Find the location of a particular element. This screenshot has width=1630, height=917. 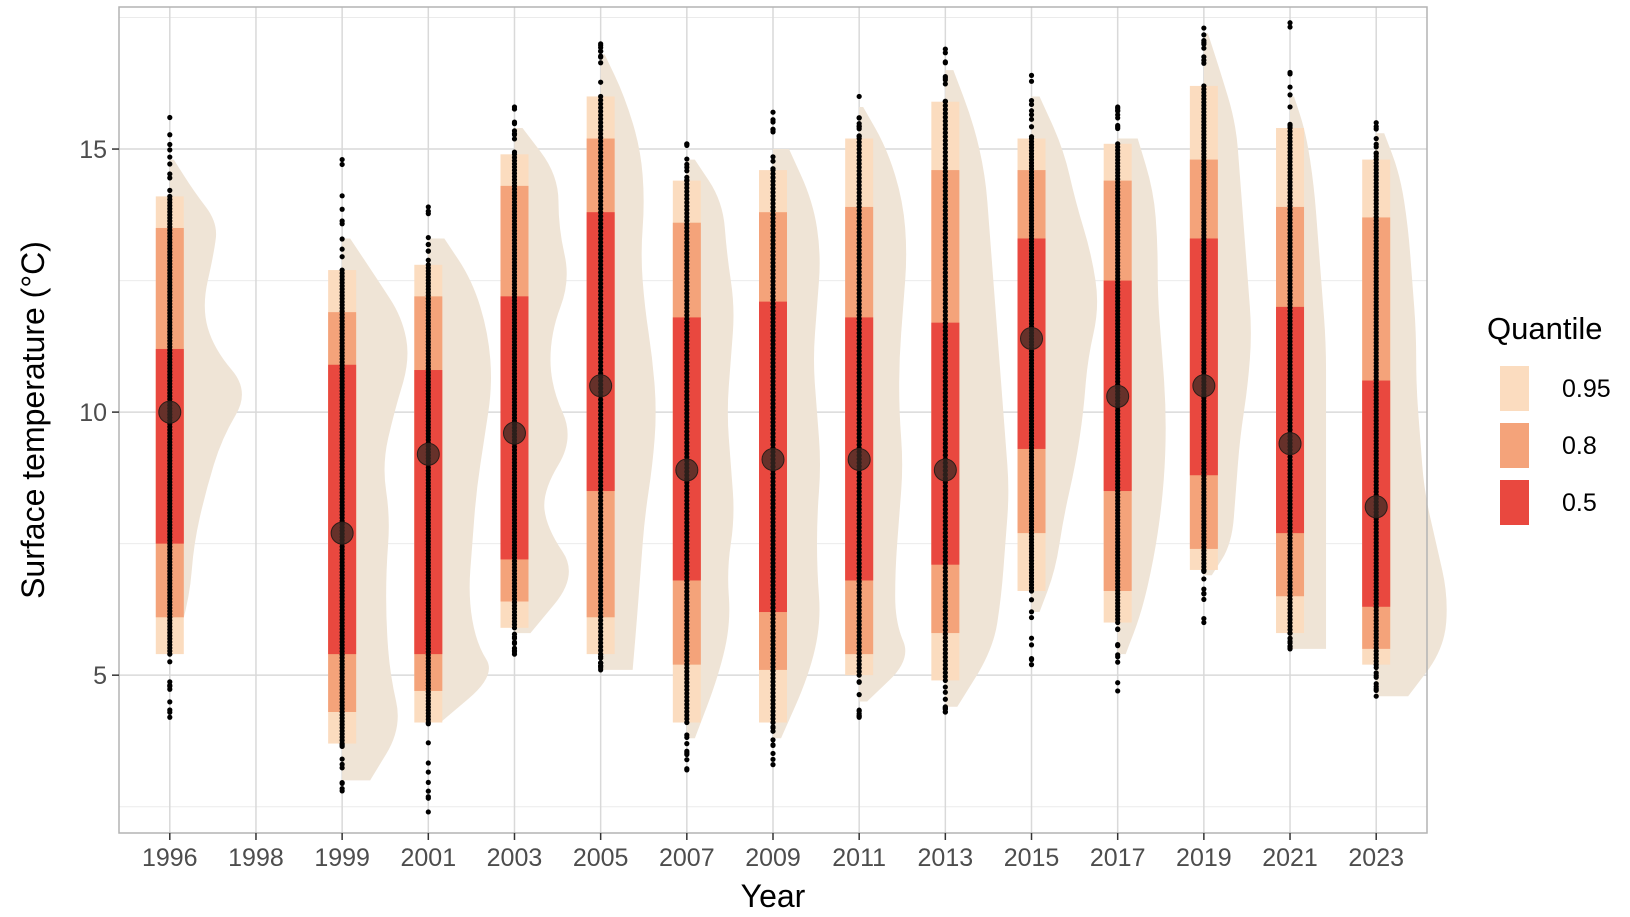

median-2021 is located at coordinates (1290, 444).